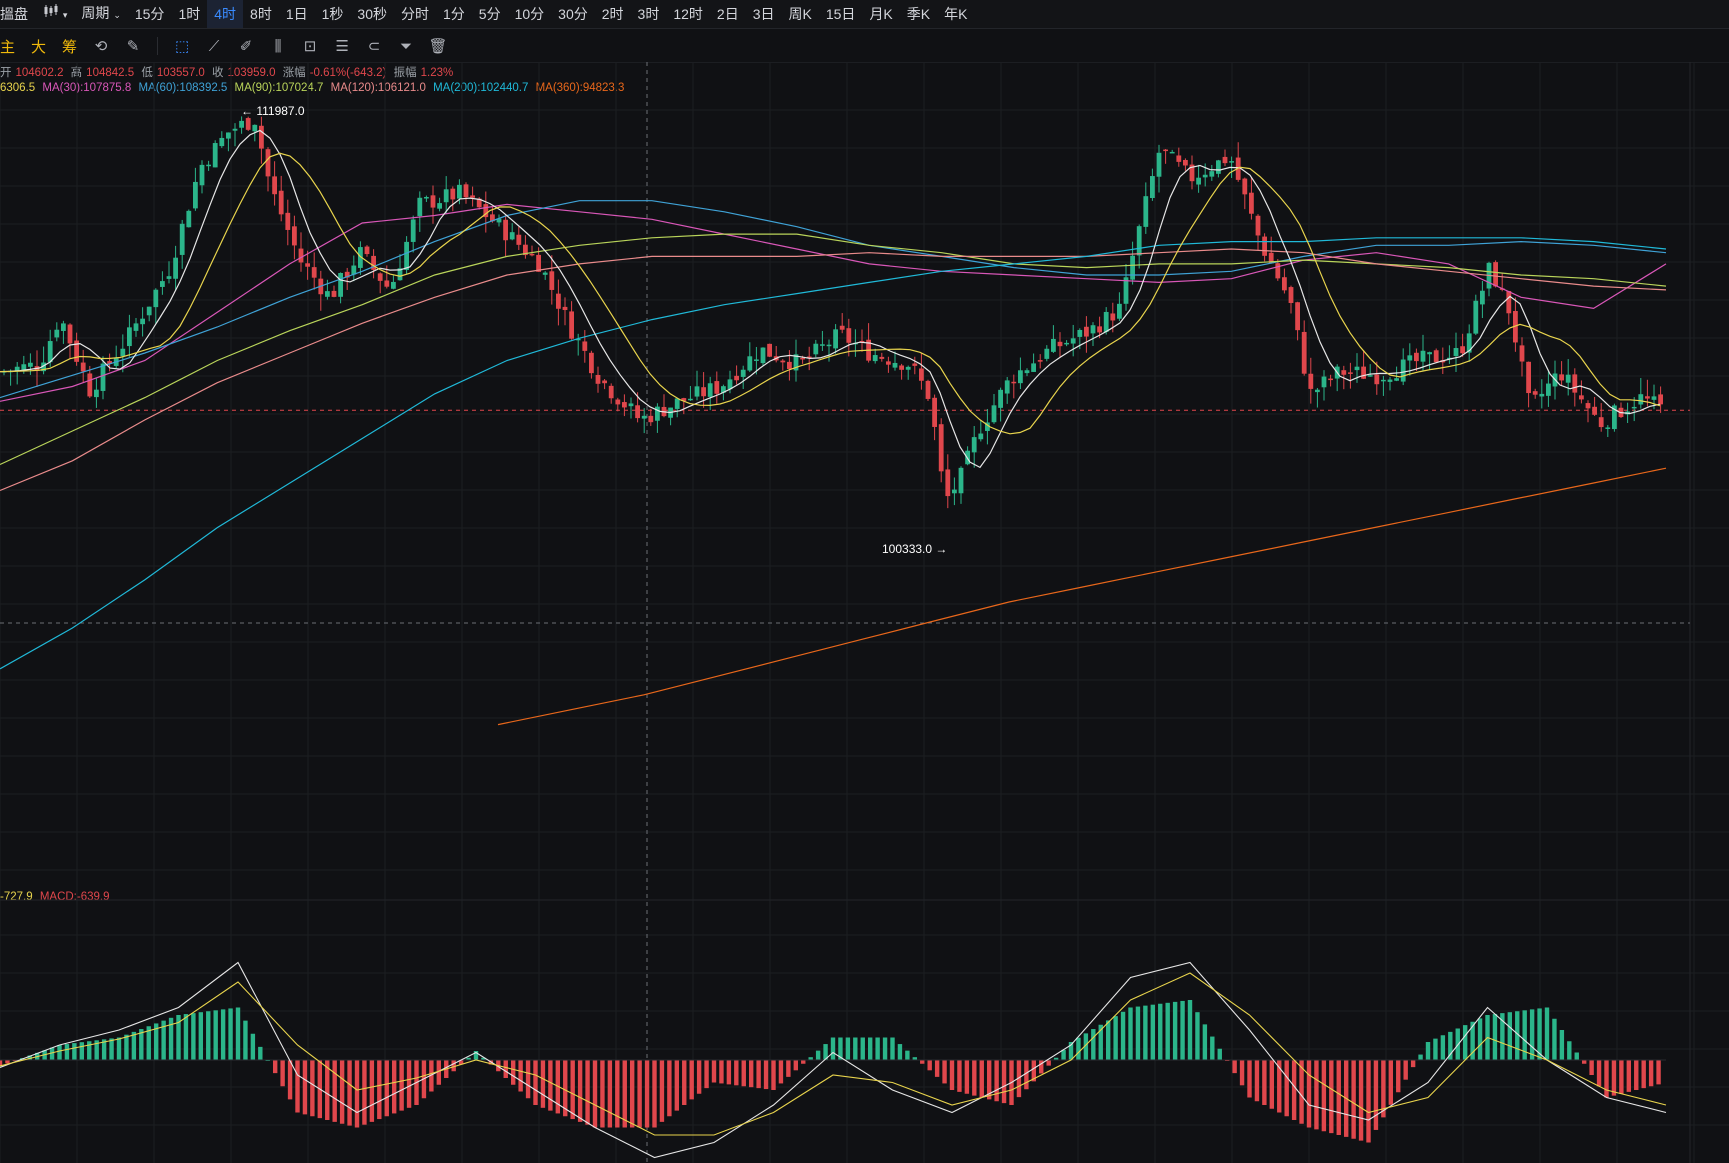 This screenshot has width=1729, height=1163. Describe the element at coordinates (39, 47) in the screenshot. I see `tool-big: 大` at that location.